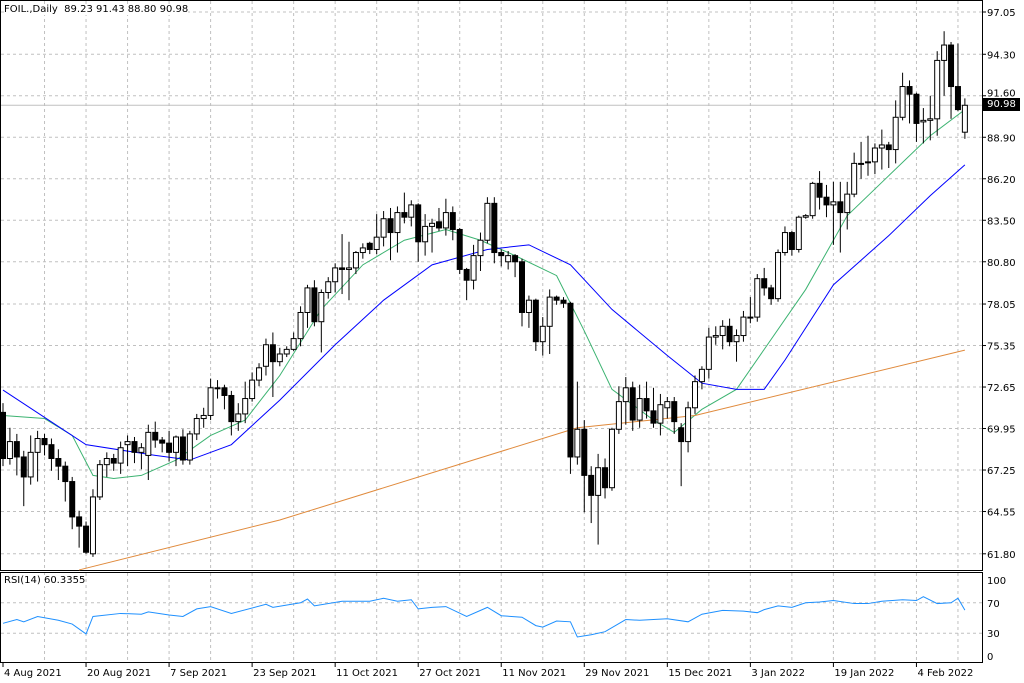  What do you see at coordinates (1001, 347) in the screenshot?
I see `price-tick-label: 75.35` at bounding box center [1001, 347].